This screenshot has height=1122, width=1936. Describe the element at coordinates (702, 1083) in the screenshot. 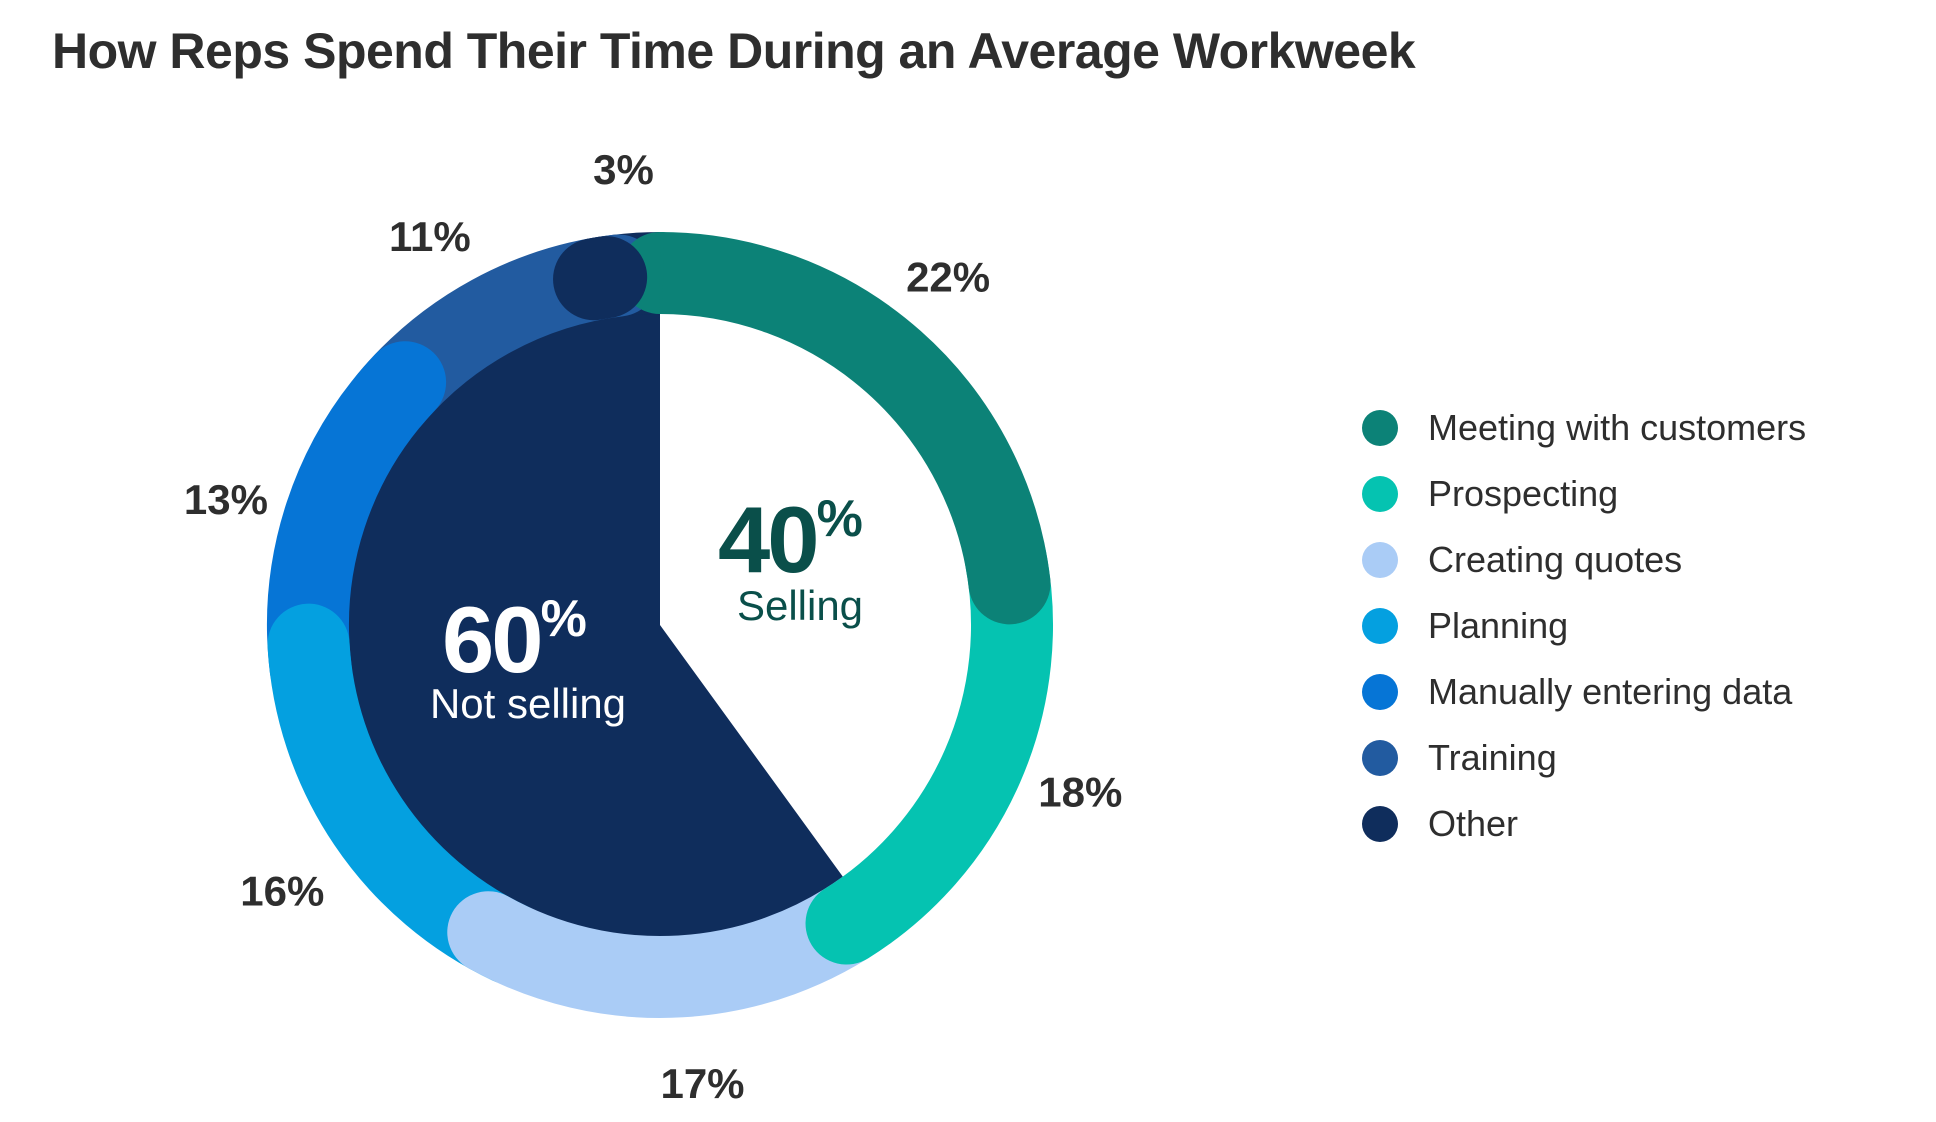

I see `percent-label-creating-quotes: 17%` at that location.